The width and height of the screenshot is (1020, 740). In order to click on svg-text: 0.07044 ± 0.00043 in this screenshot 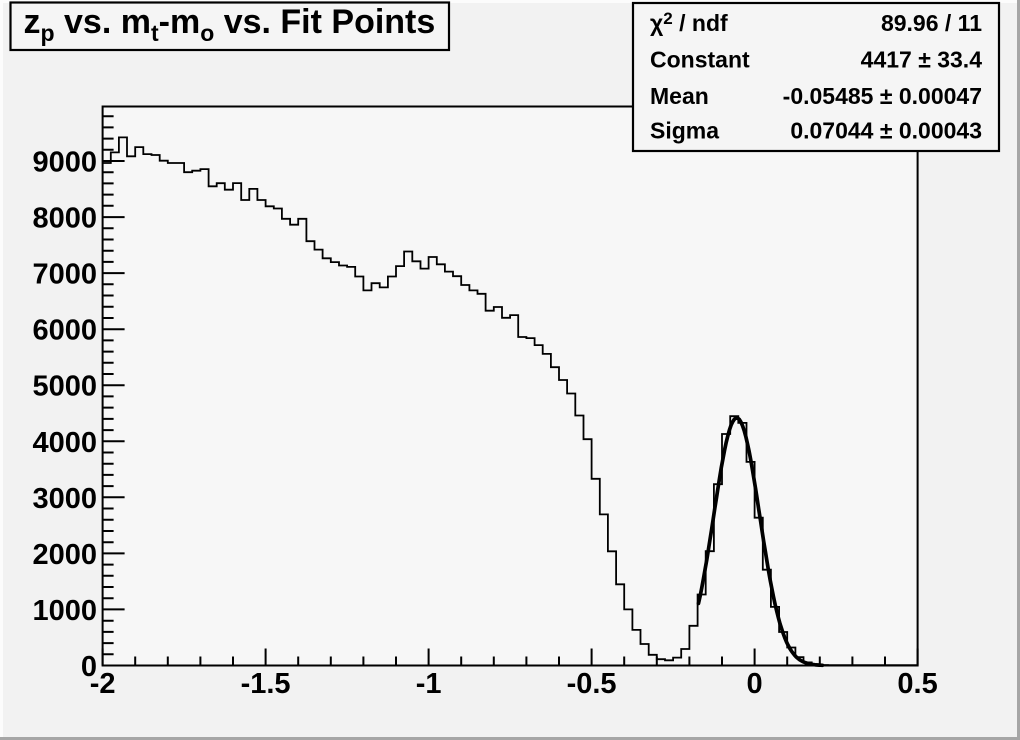, I will do `click(886, 131)`.